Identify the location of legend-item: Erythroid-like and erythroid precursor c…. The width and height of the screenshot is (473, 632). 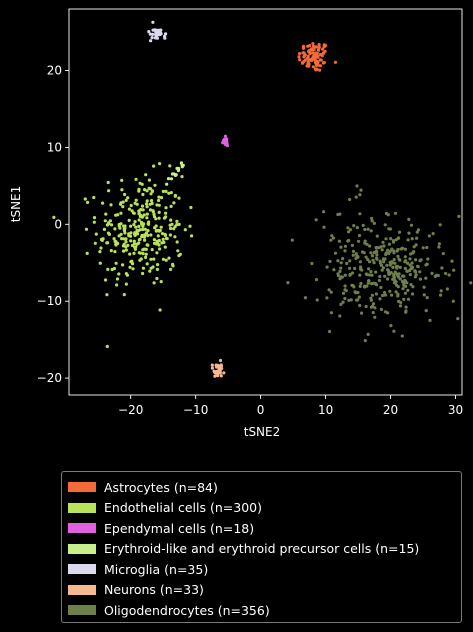
(264, 549).